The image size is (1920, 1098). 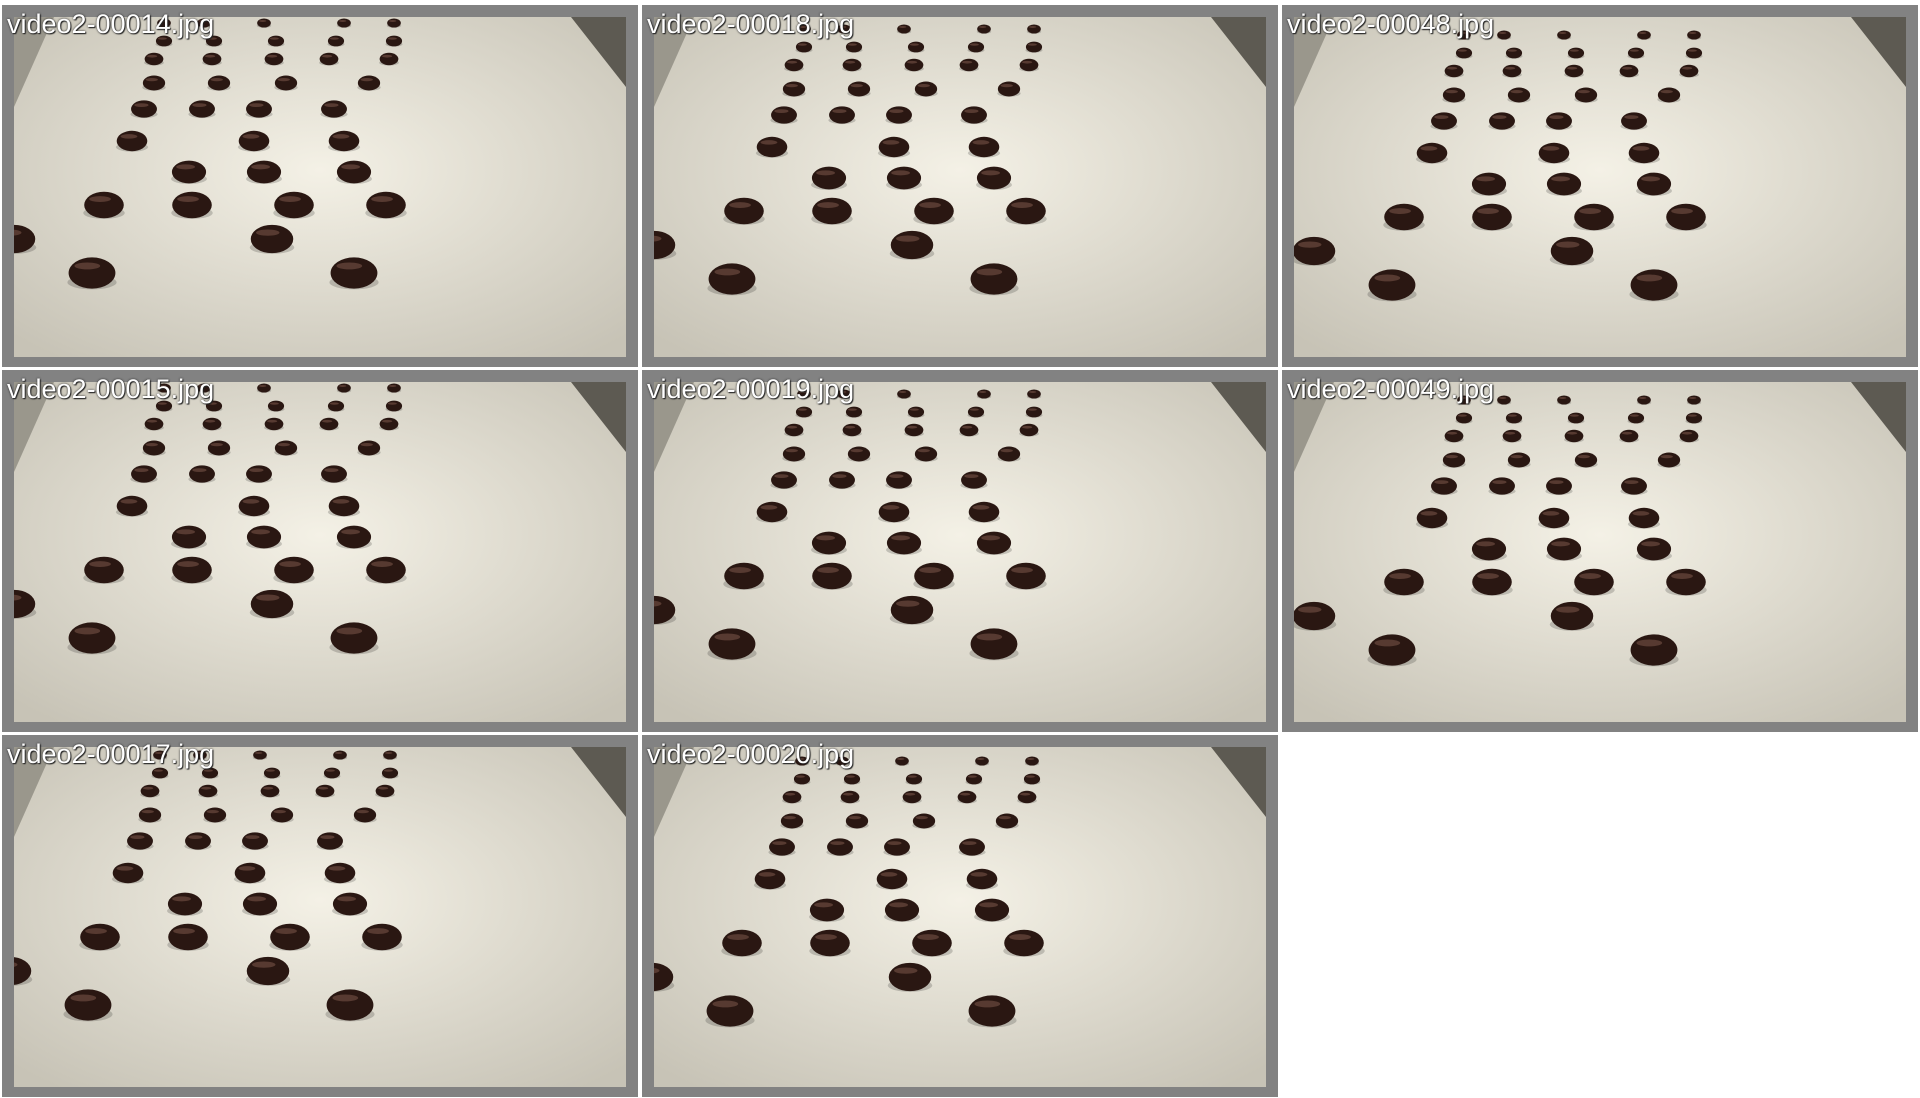 What do you see at coordinates (960, 551) in the screenshot?
I see `thumbnail-tile: video2-00019.jpg` at bounding box center [960, 551].